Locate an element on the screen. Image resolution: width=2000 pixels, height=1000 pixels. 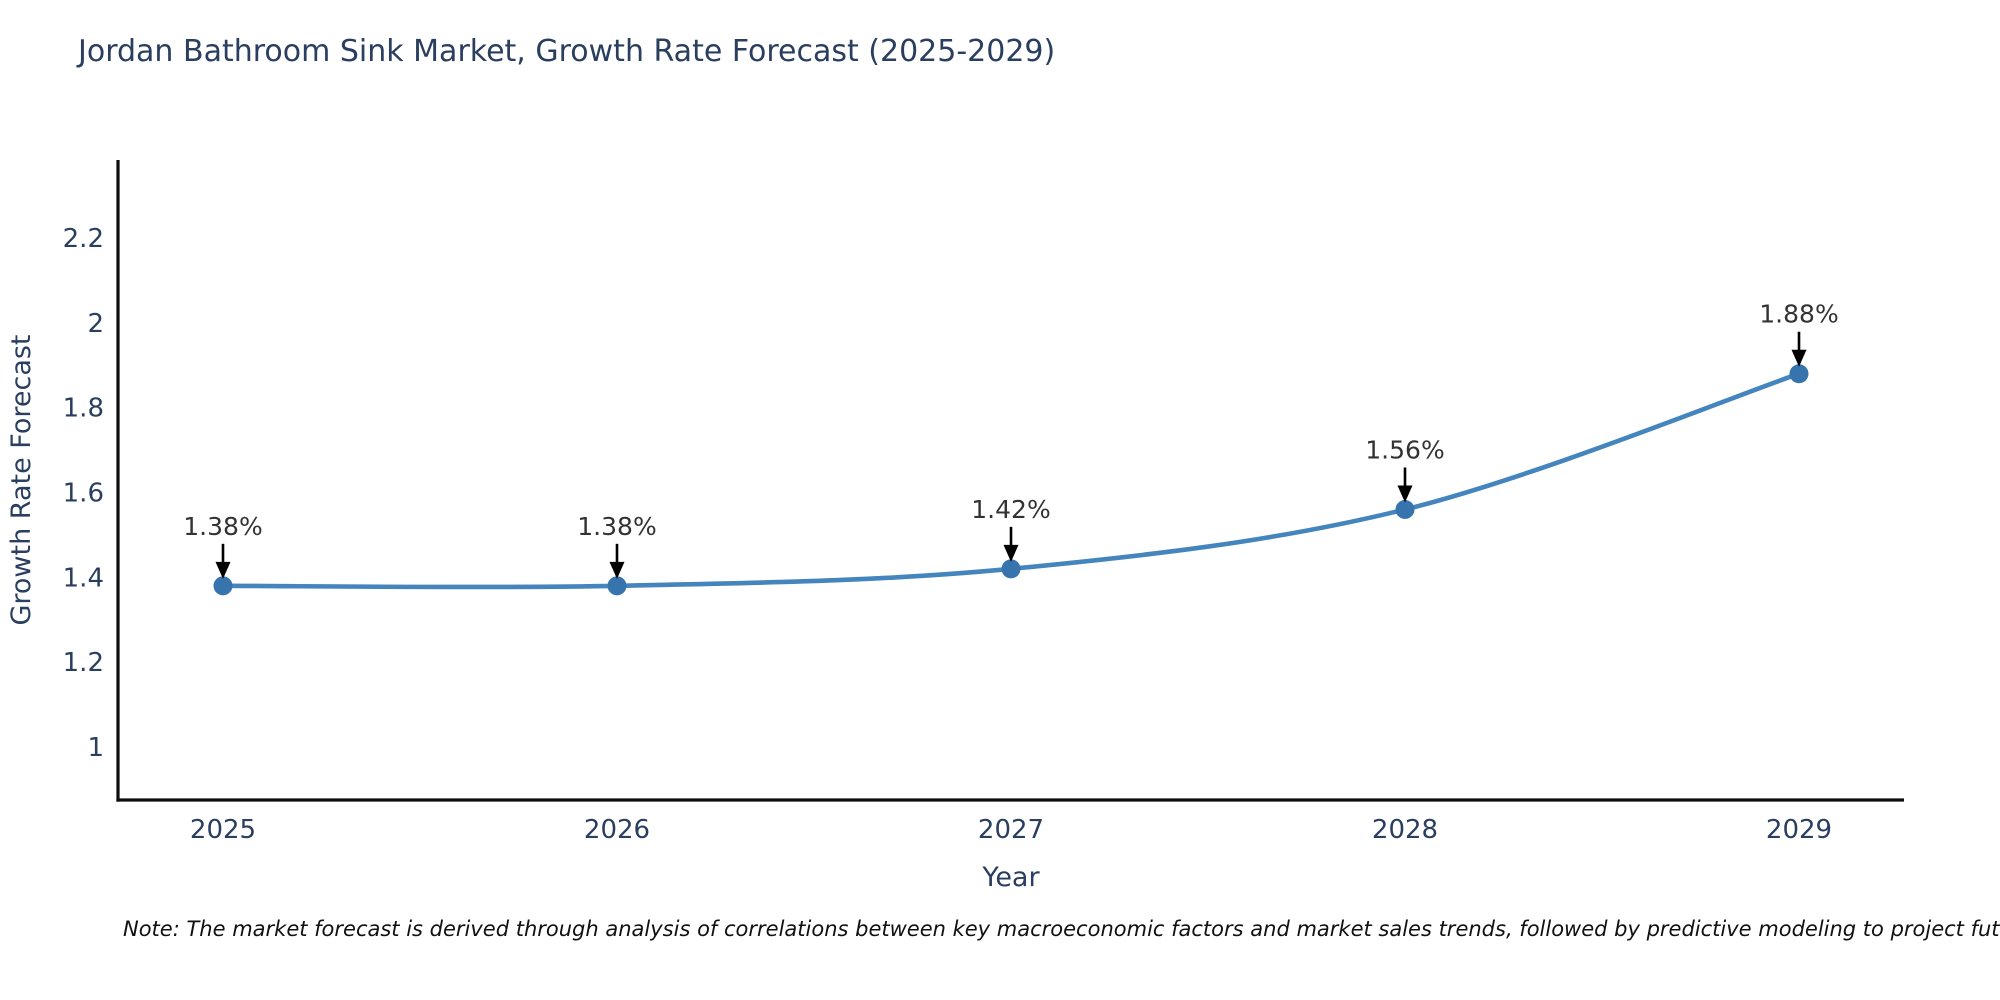
point-annotation: 1.42% is located at coordinates (1010, 509).